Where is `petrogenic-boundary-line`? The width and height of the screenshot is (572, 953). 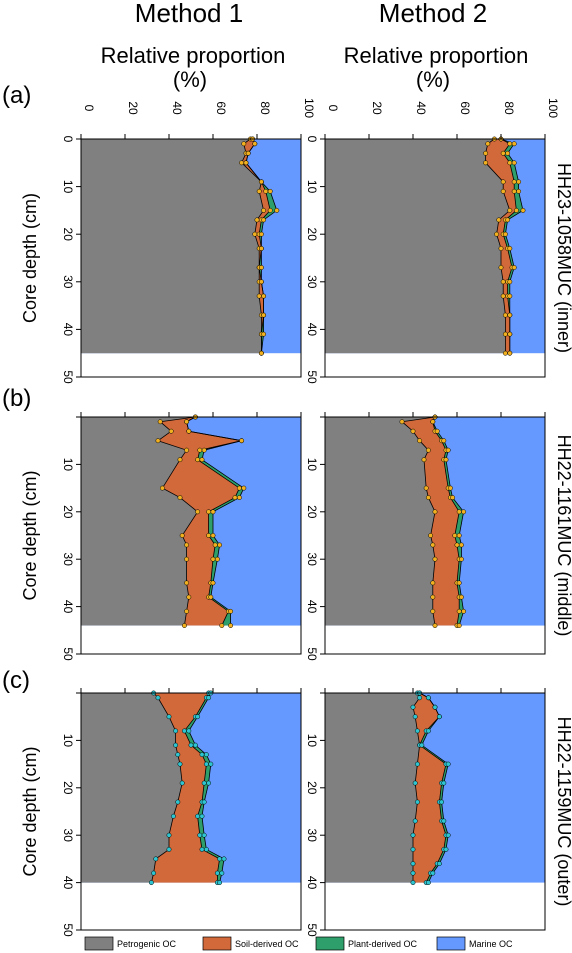
petrogenic-boundary-line is located at coordinates (178, 521).